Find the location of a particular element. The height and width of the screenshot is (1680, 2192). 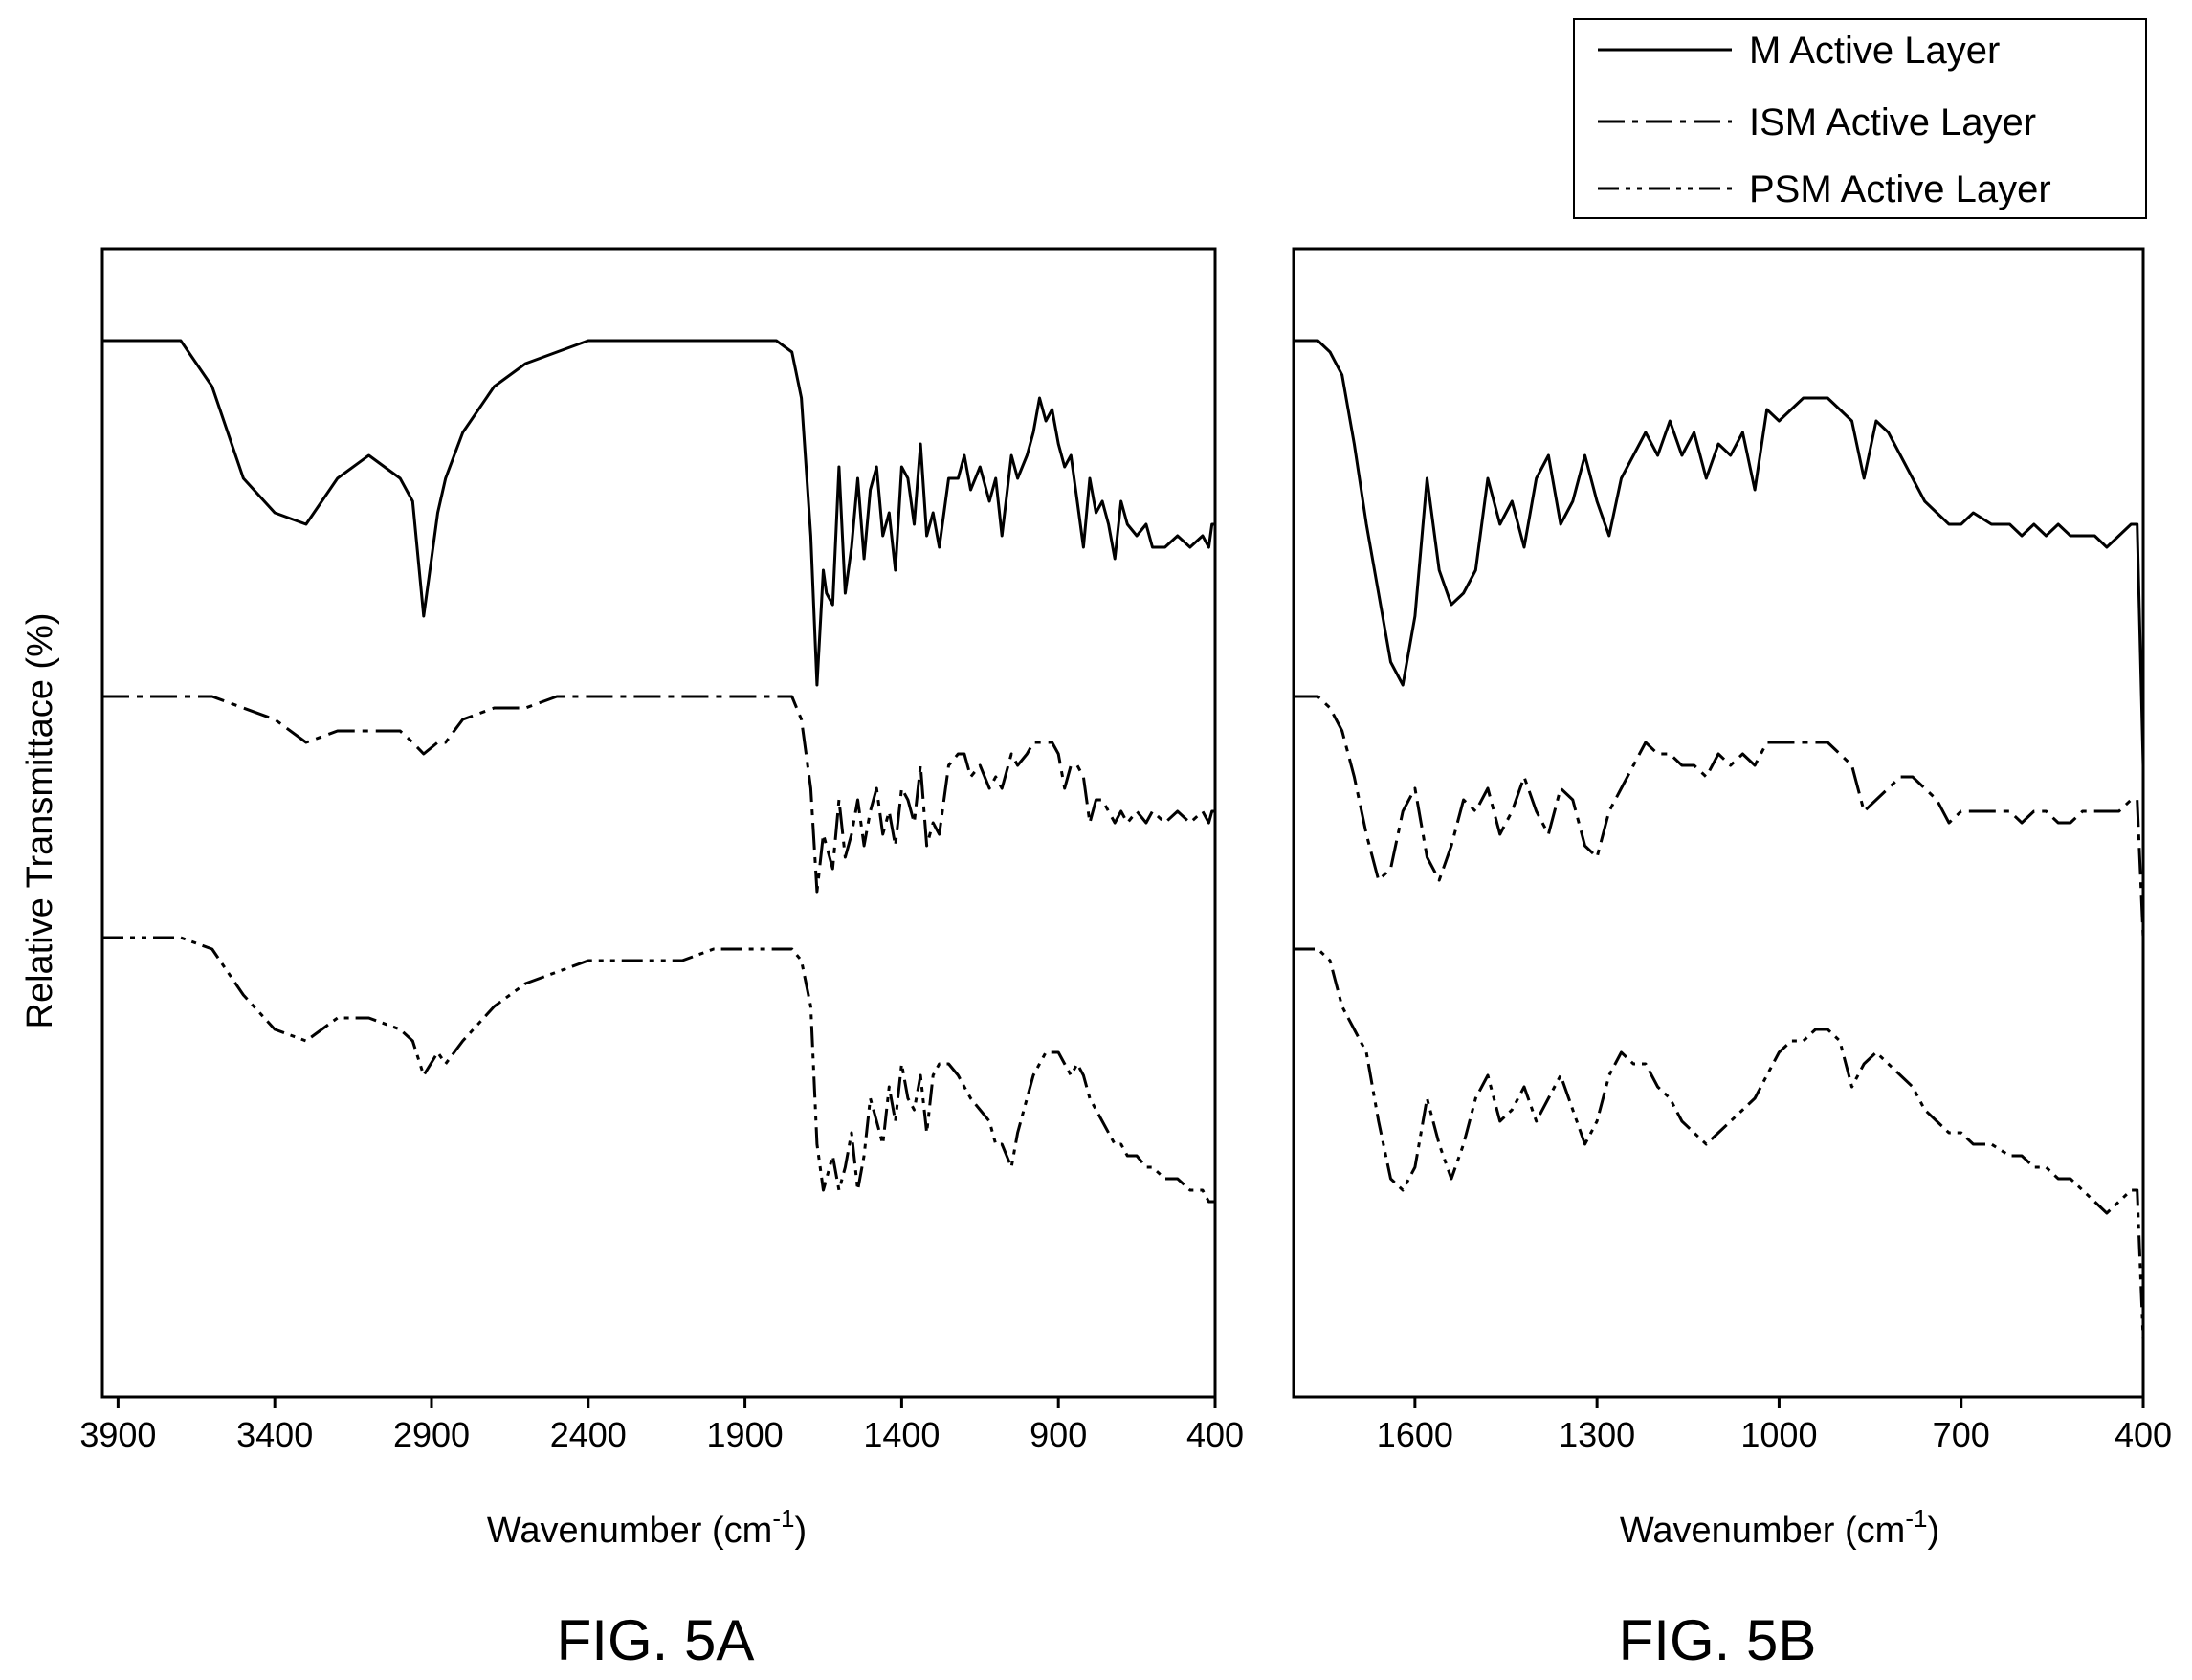

x-tick-label-a-400: 400 is located at coordinates (1215, 1435).